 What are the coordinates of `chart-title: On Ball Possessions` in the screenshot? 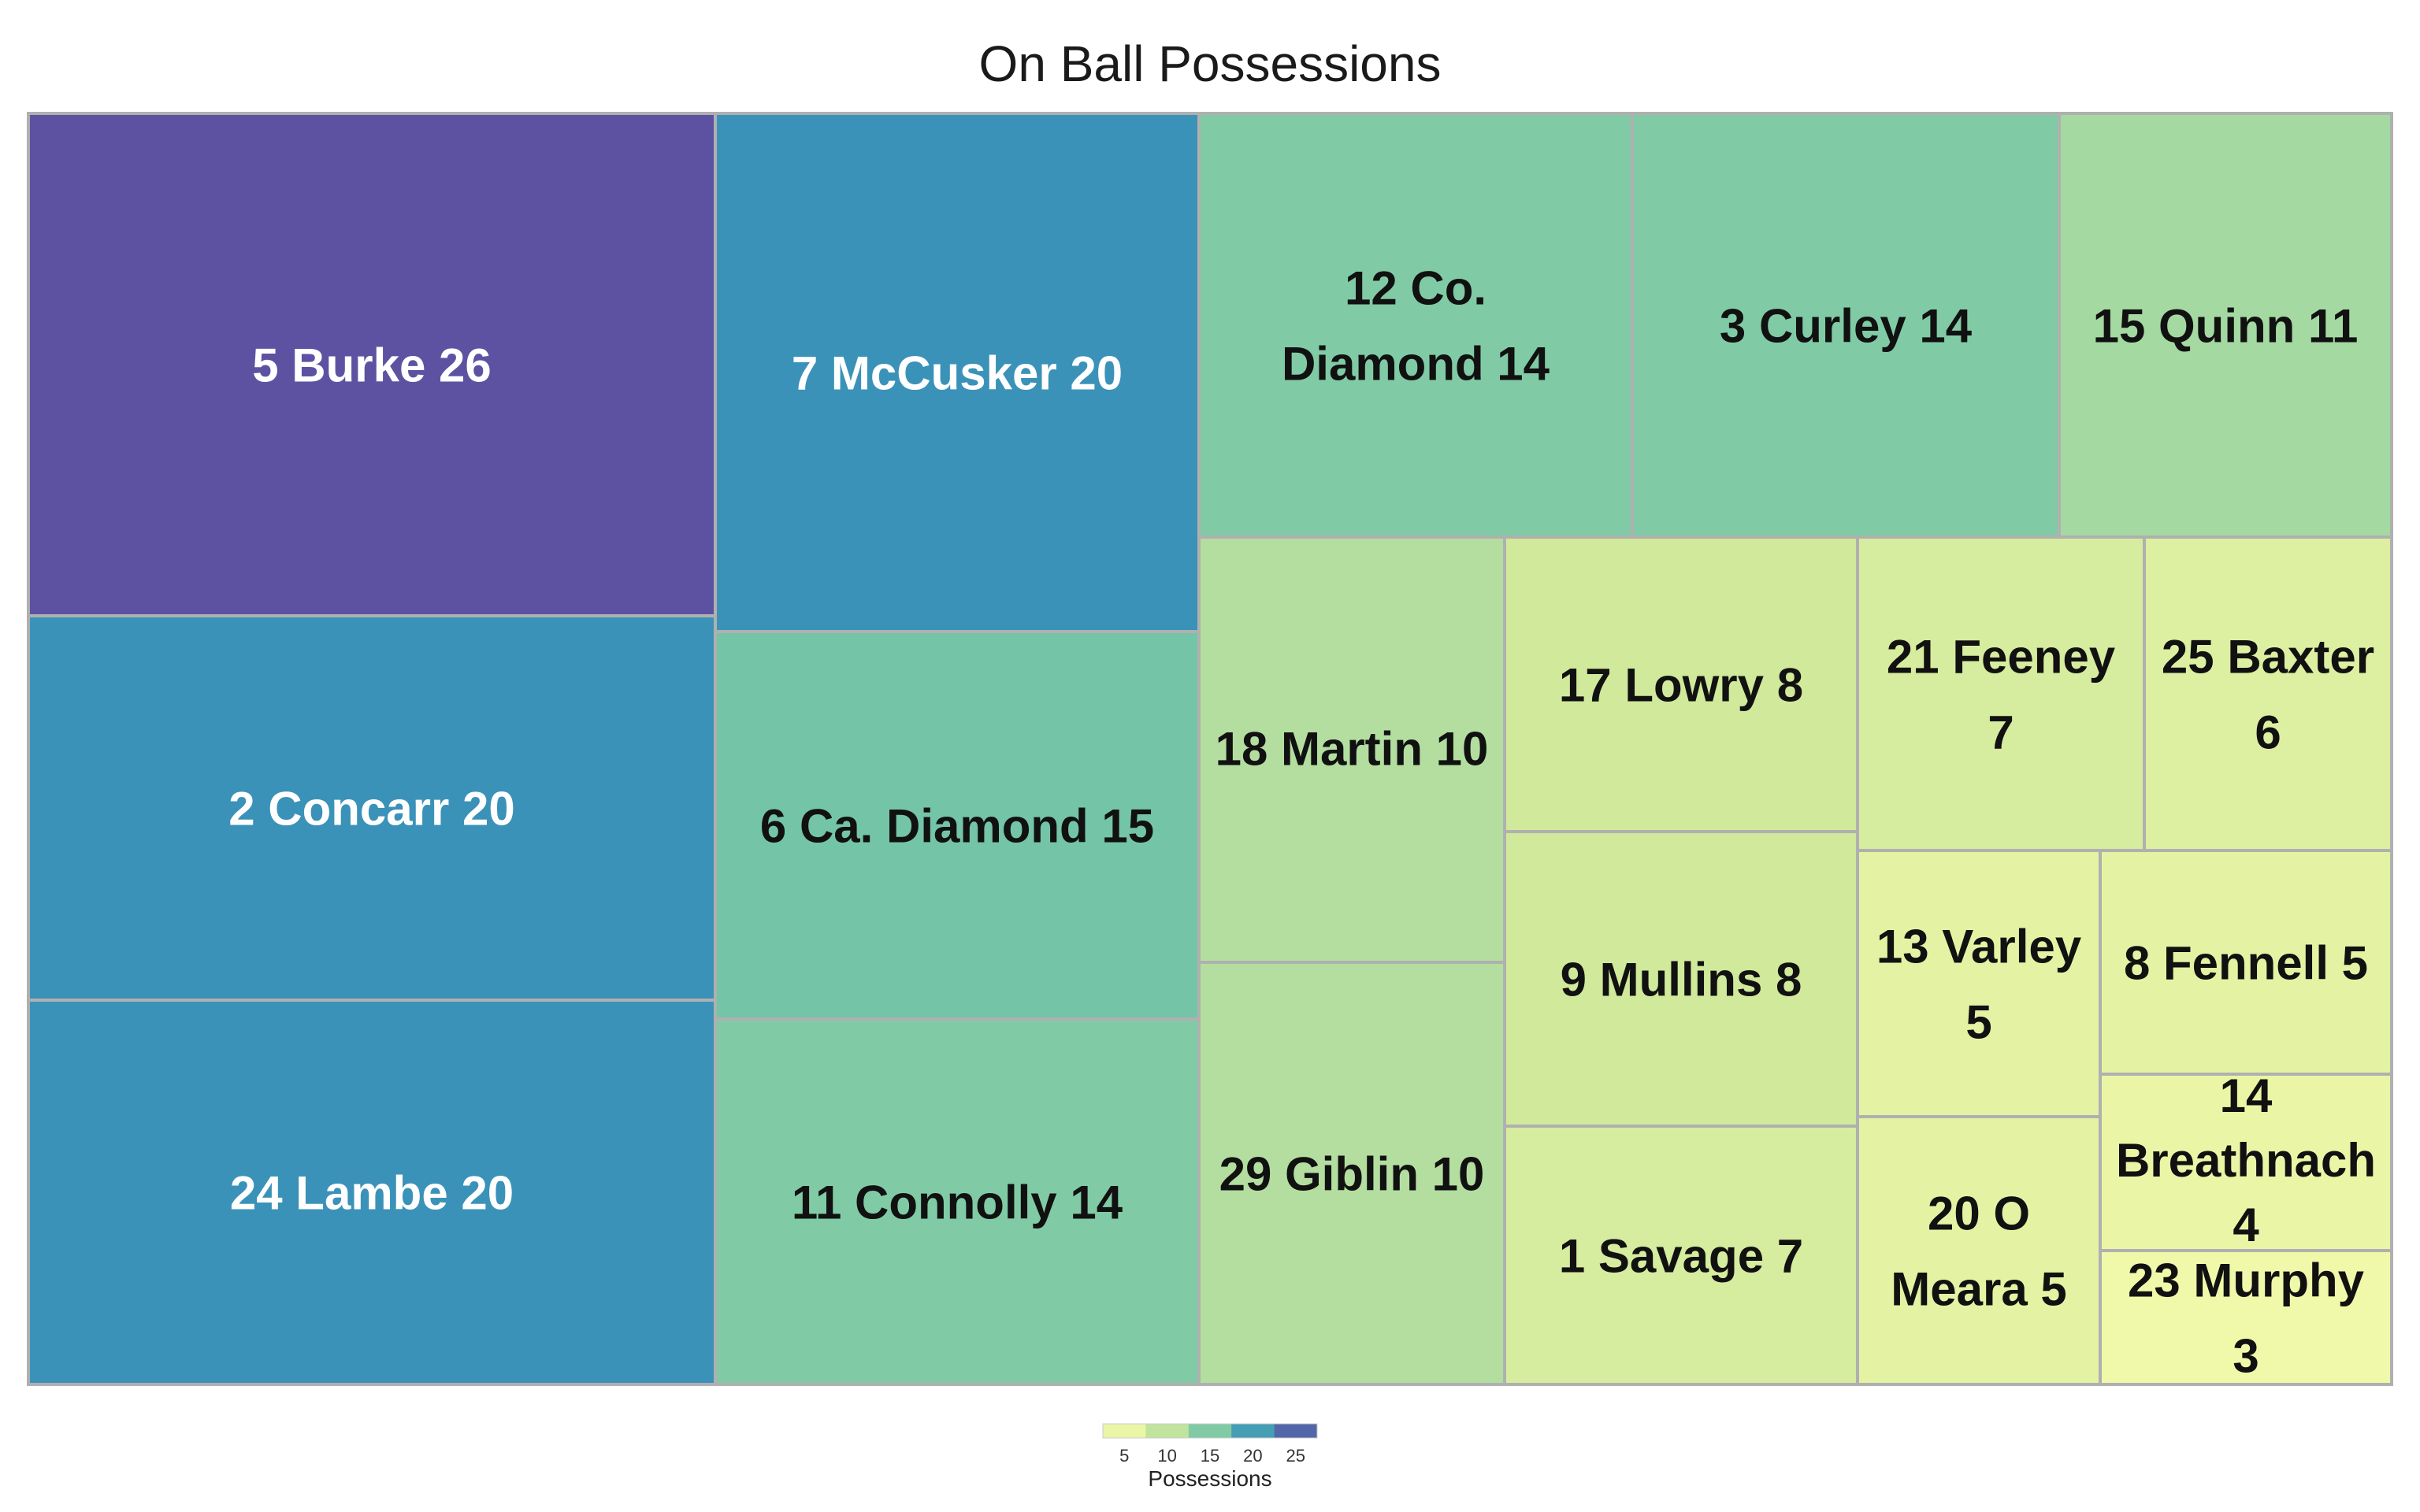 It's located at (1210, 63).